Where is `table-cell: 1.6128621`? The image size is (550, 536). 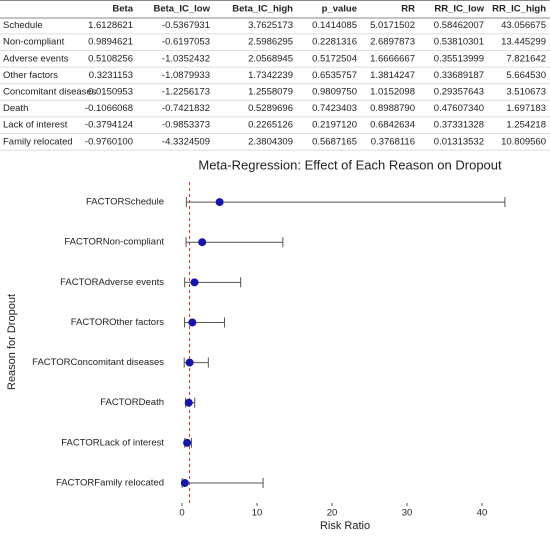 table-cell: 1.6128621 is located at coordinates (110, 25).